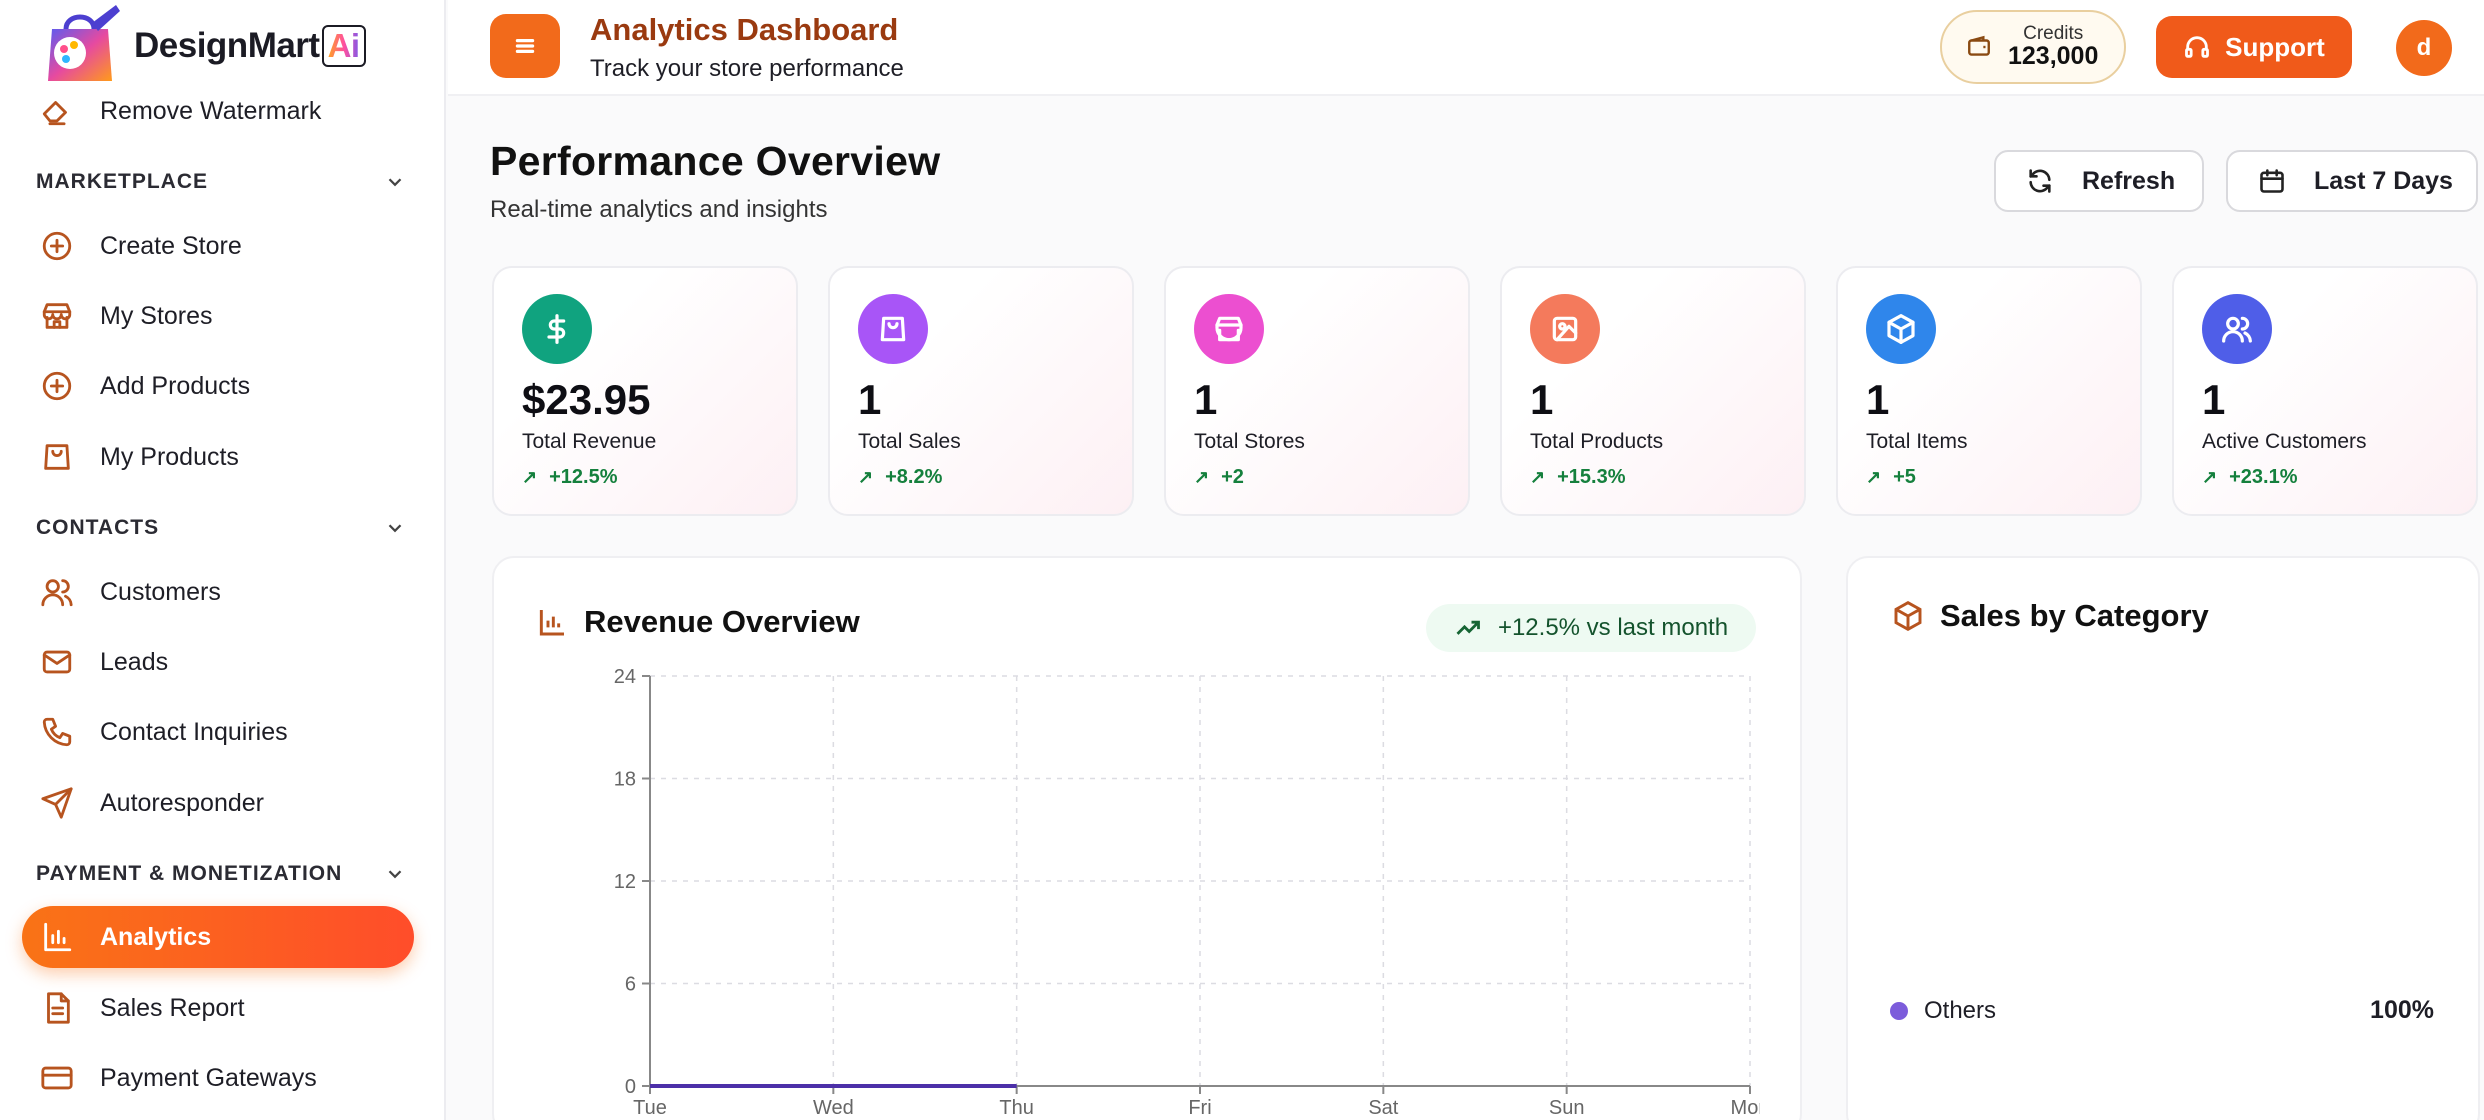 The width and height of the screenshot is (2484, 1120). I want to click on sidebar-item-add-products: Add Products, so click(144, 386).